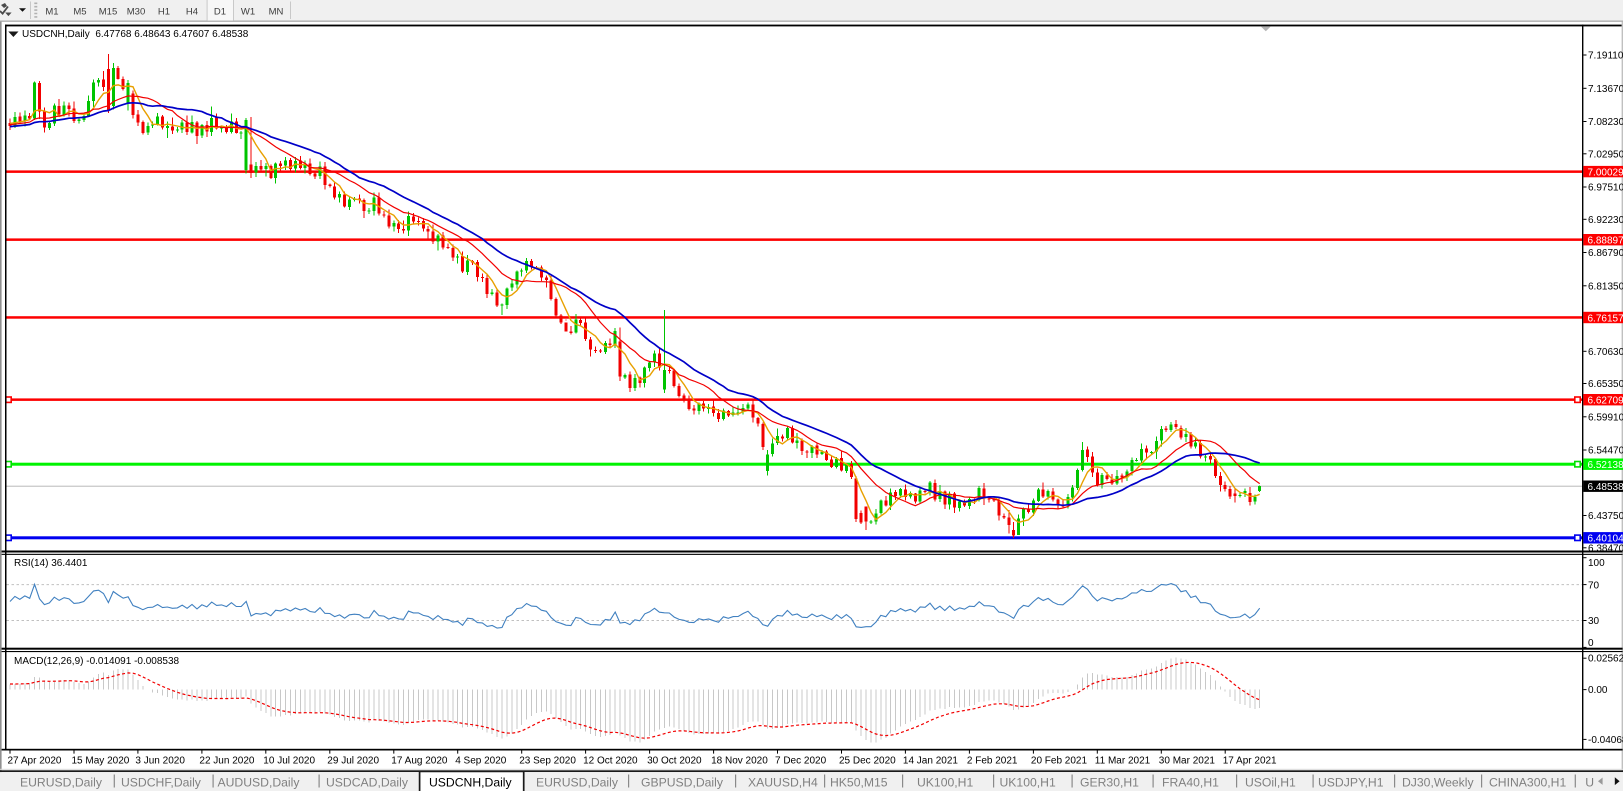 The height and width of the screenshot is (791, 1623). What do you see at coordinates (1605, 417) in the screenshot?
I see `svg-text: 6.59910` at bounding box center [1605, 417].